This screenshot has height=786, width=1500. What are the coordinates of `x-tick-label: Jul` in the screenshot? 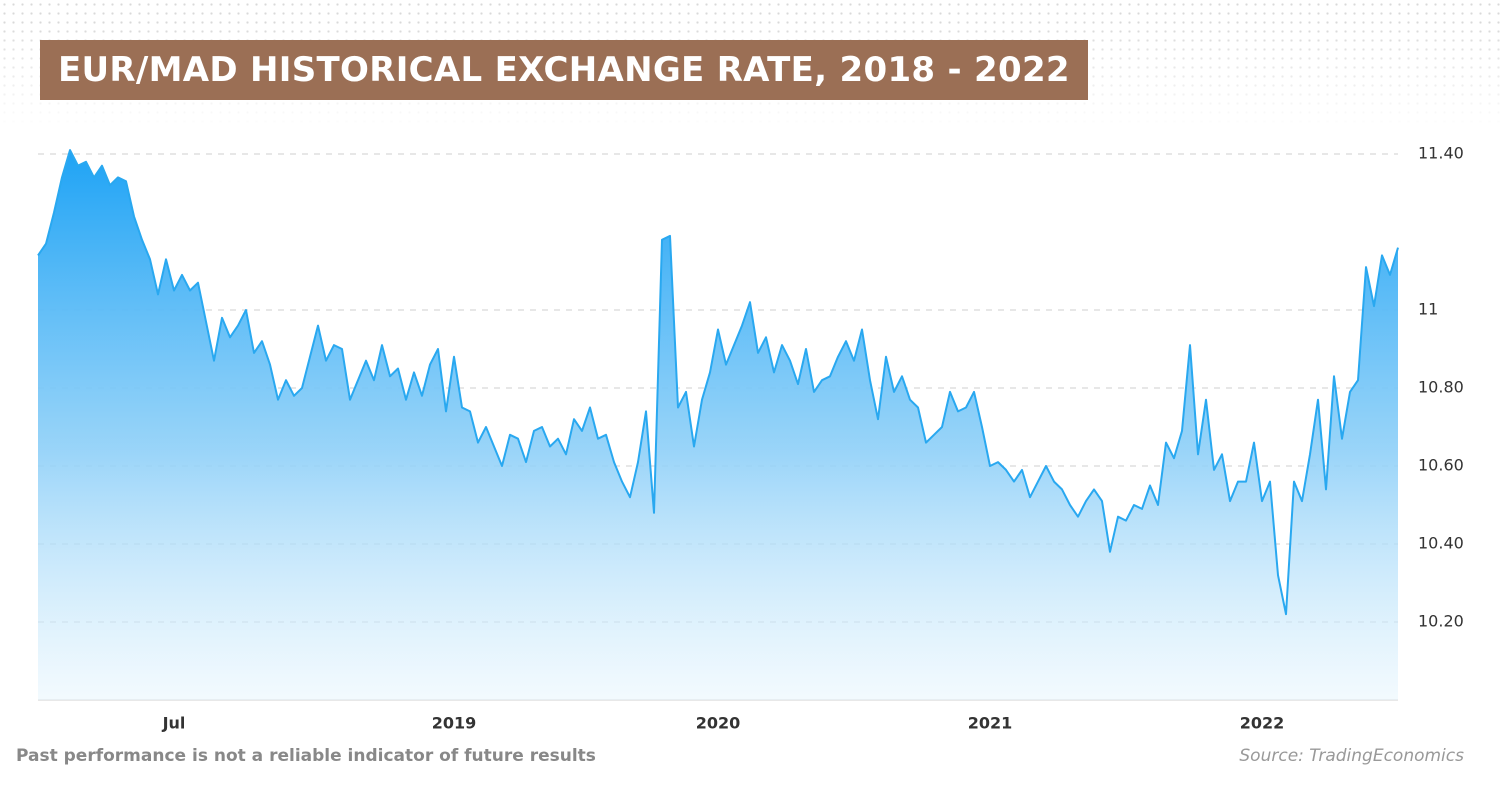 It's located at (174, 723).